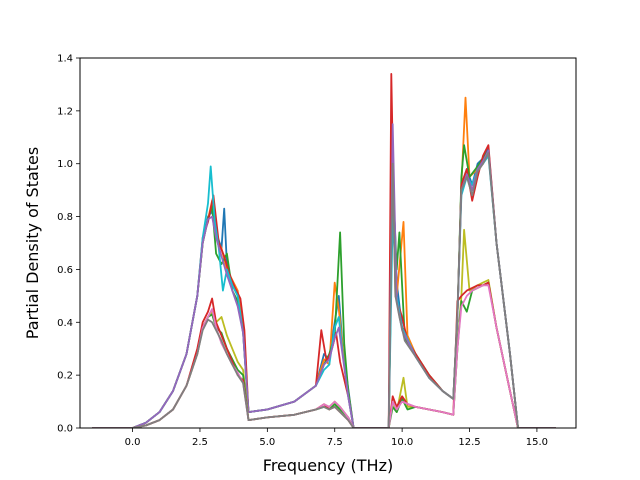  What do you see at coordinates (133, 442) in the screenshot?
I see `x-tick-label: 0.0` at bounding box center [133, 442].